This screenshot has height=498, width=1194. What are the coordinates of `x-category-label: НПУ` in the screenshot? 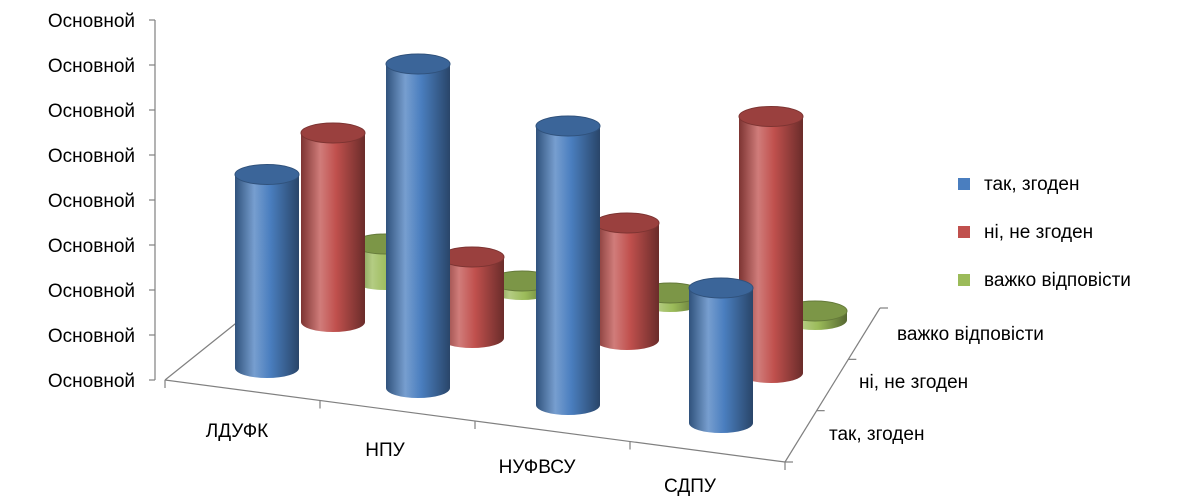 It's located at (385, 450).